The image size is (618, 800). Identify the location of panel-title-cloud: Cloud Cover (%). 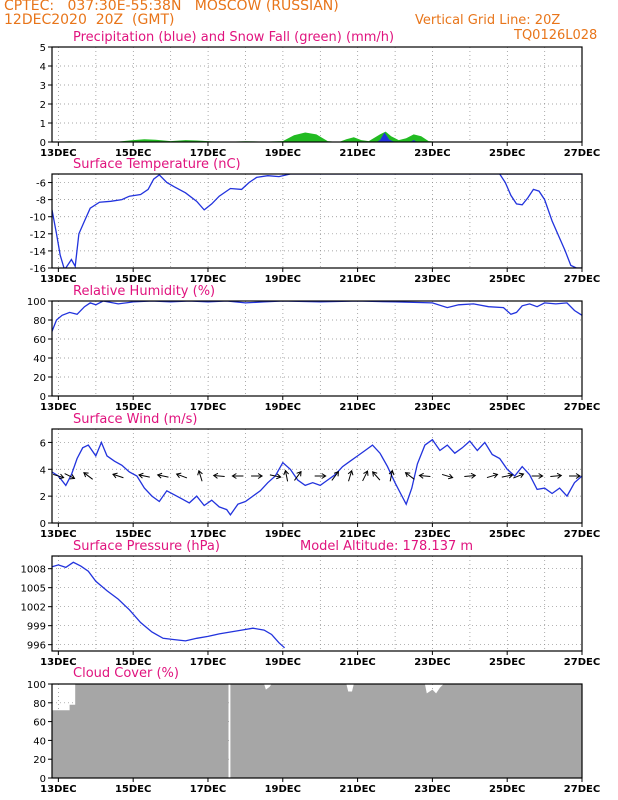
(126, 673).